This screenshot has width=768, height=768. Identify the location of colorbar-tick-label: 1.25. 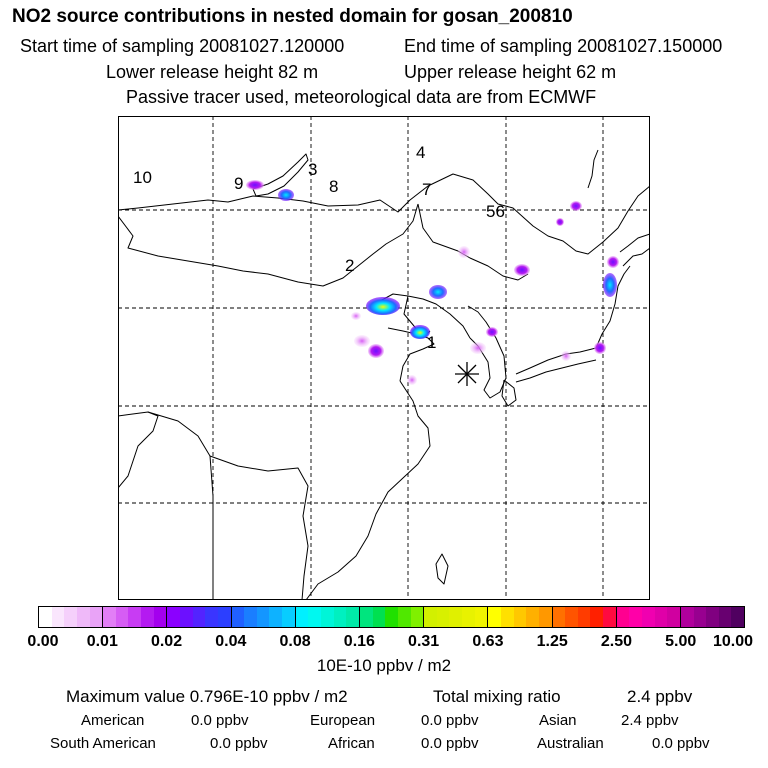
(552, 641).